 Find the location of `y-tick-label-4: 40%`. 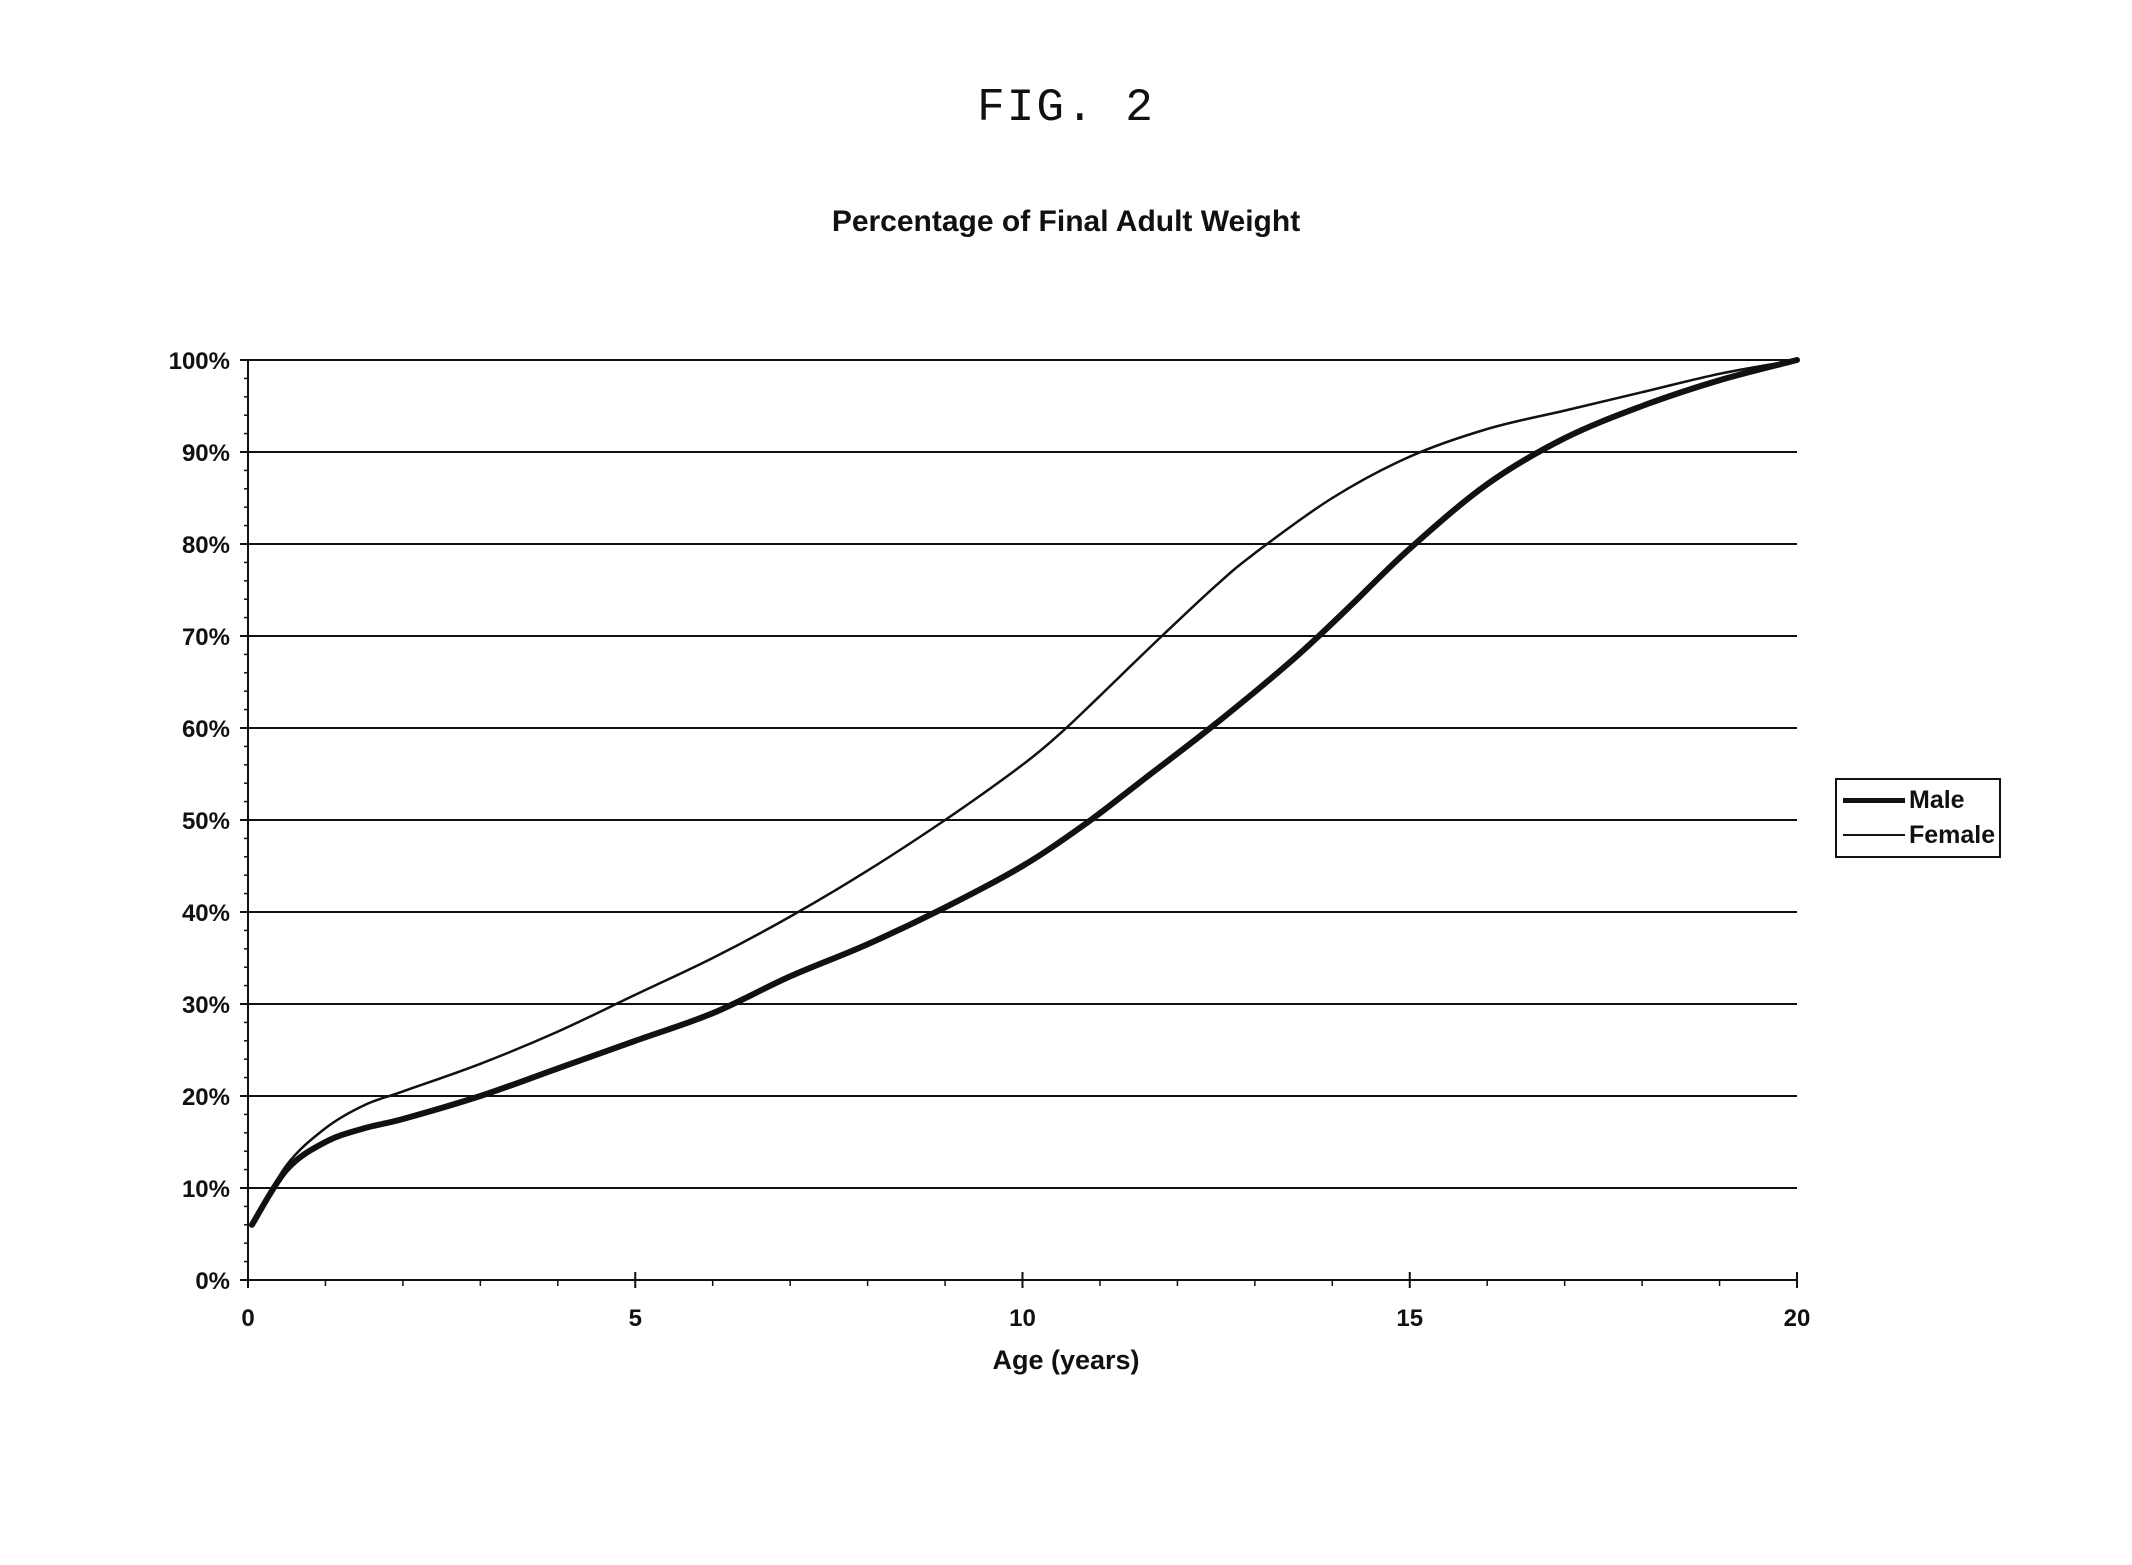

y-tick-label-4: 40% is located at coordinates (206, 913).